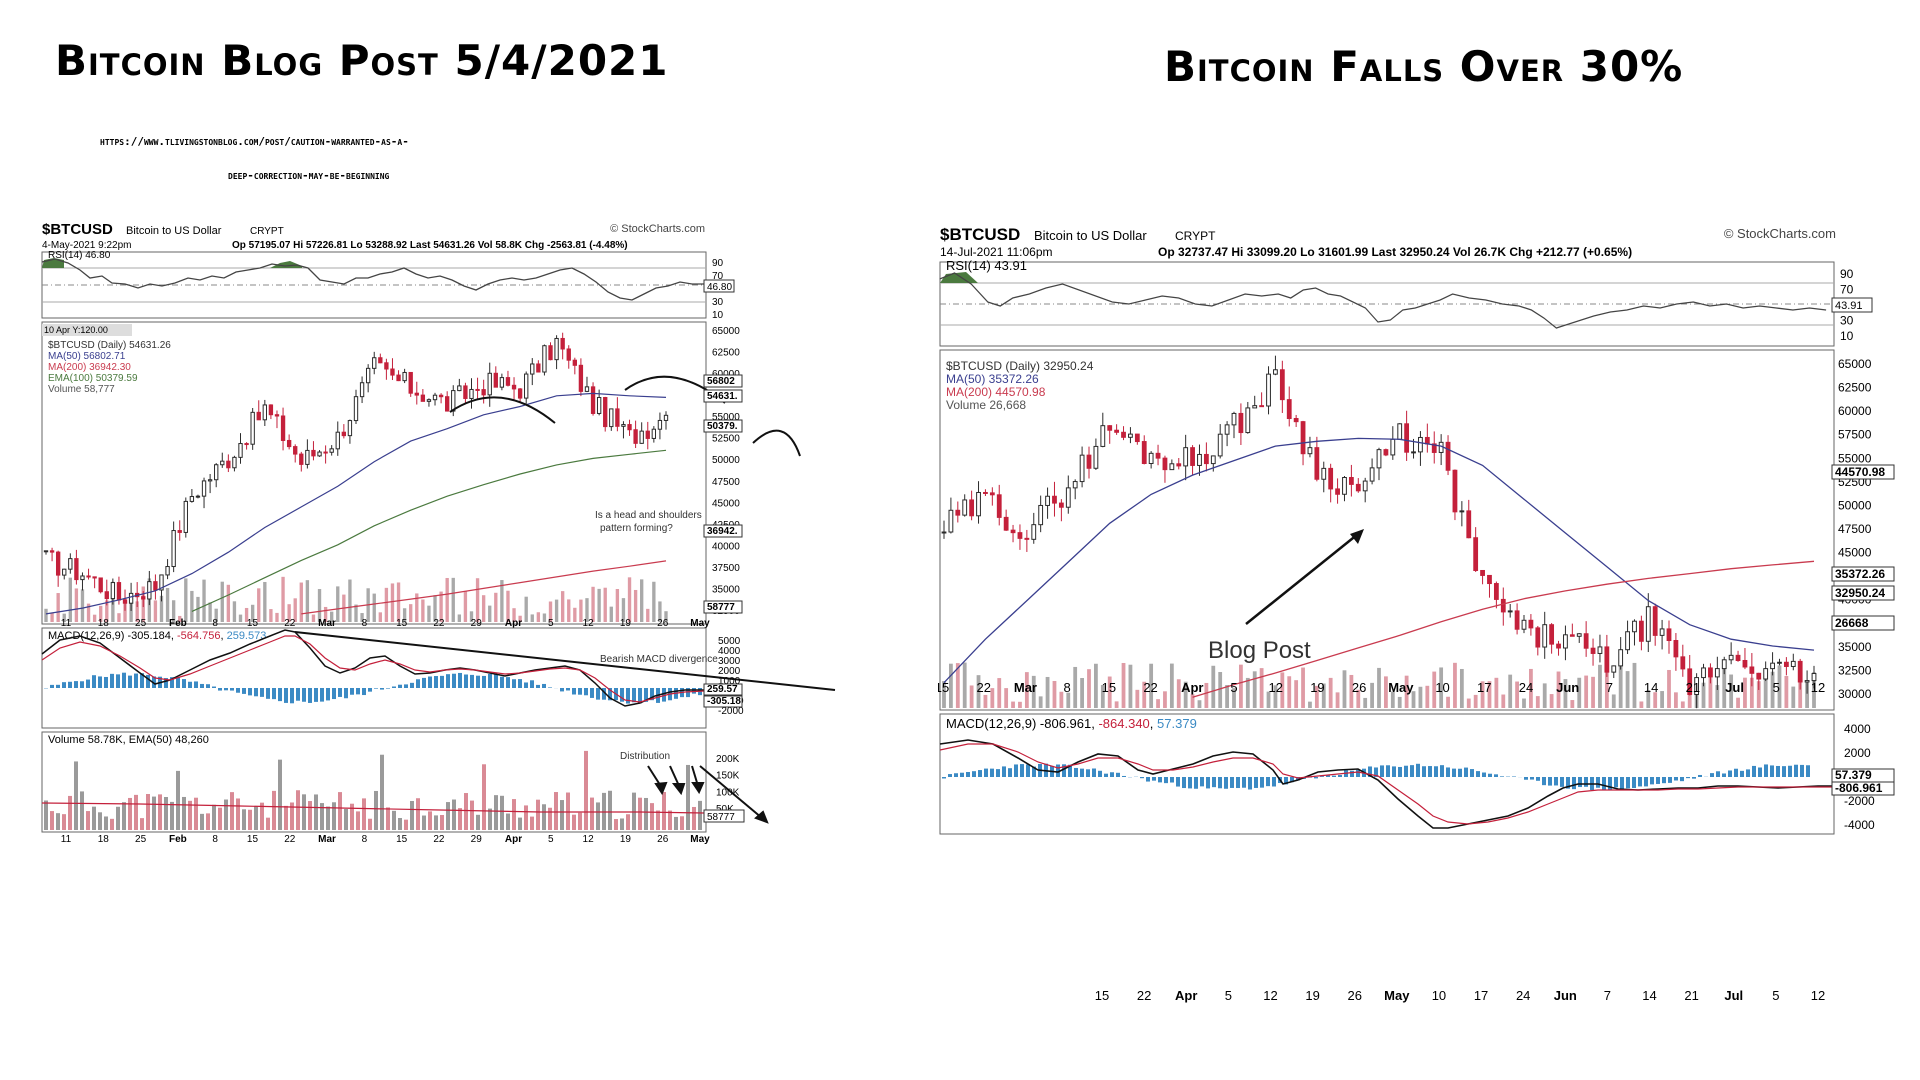  Describe the element at coordinates (309, 175) in the screenshot. I see `blog-url-line-2: deep-correction-may-be-beginning` at that location.